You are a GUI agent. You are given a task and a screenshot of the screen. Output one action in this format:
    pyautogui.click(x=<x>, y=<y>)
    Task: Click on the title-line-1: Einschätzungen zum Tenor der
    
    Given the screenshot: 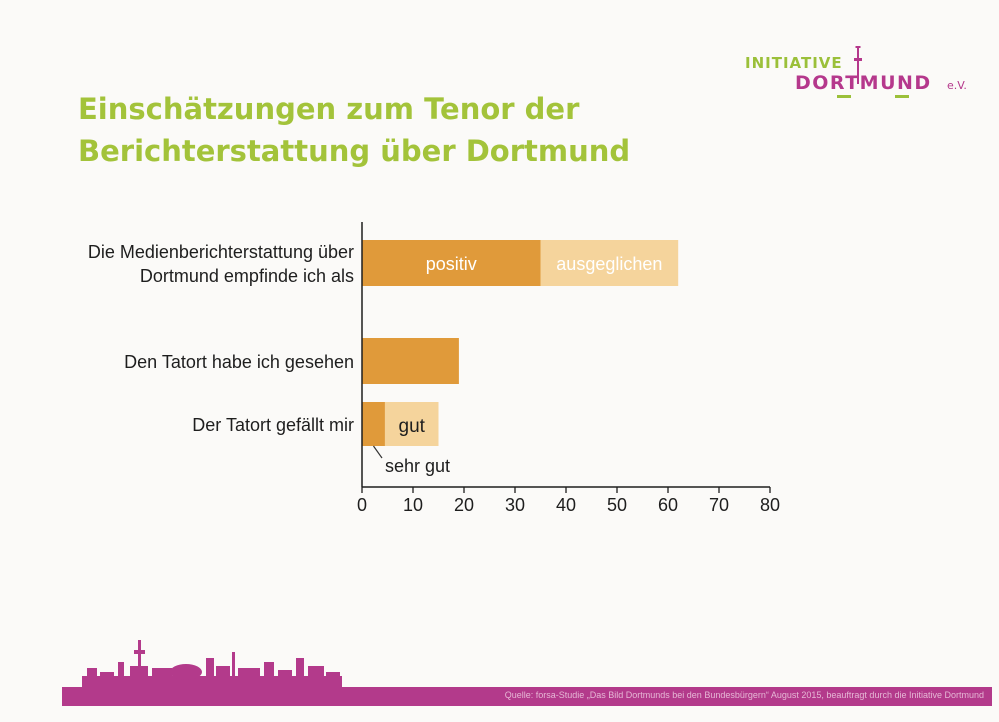 What is the action you would take?
    pyautogui.click(x=329, y=109)
    